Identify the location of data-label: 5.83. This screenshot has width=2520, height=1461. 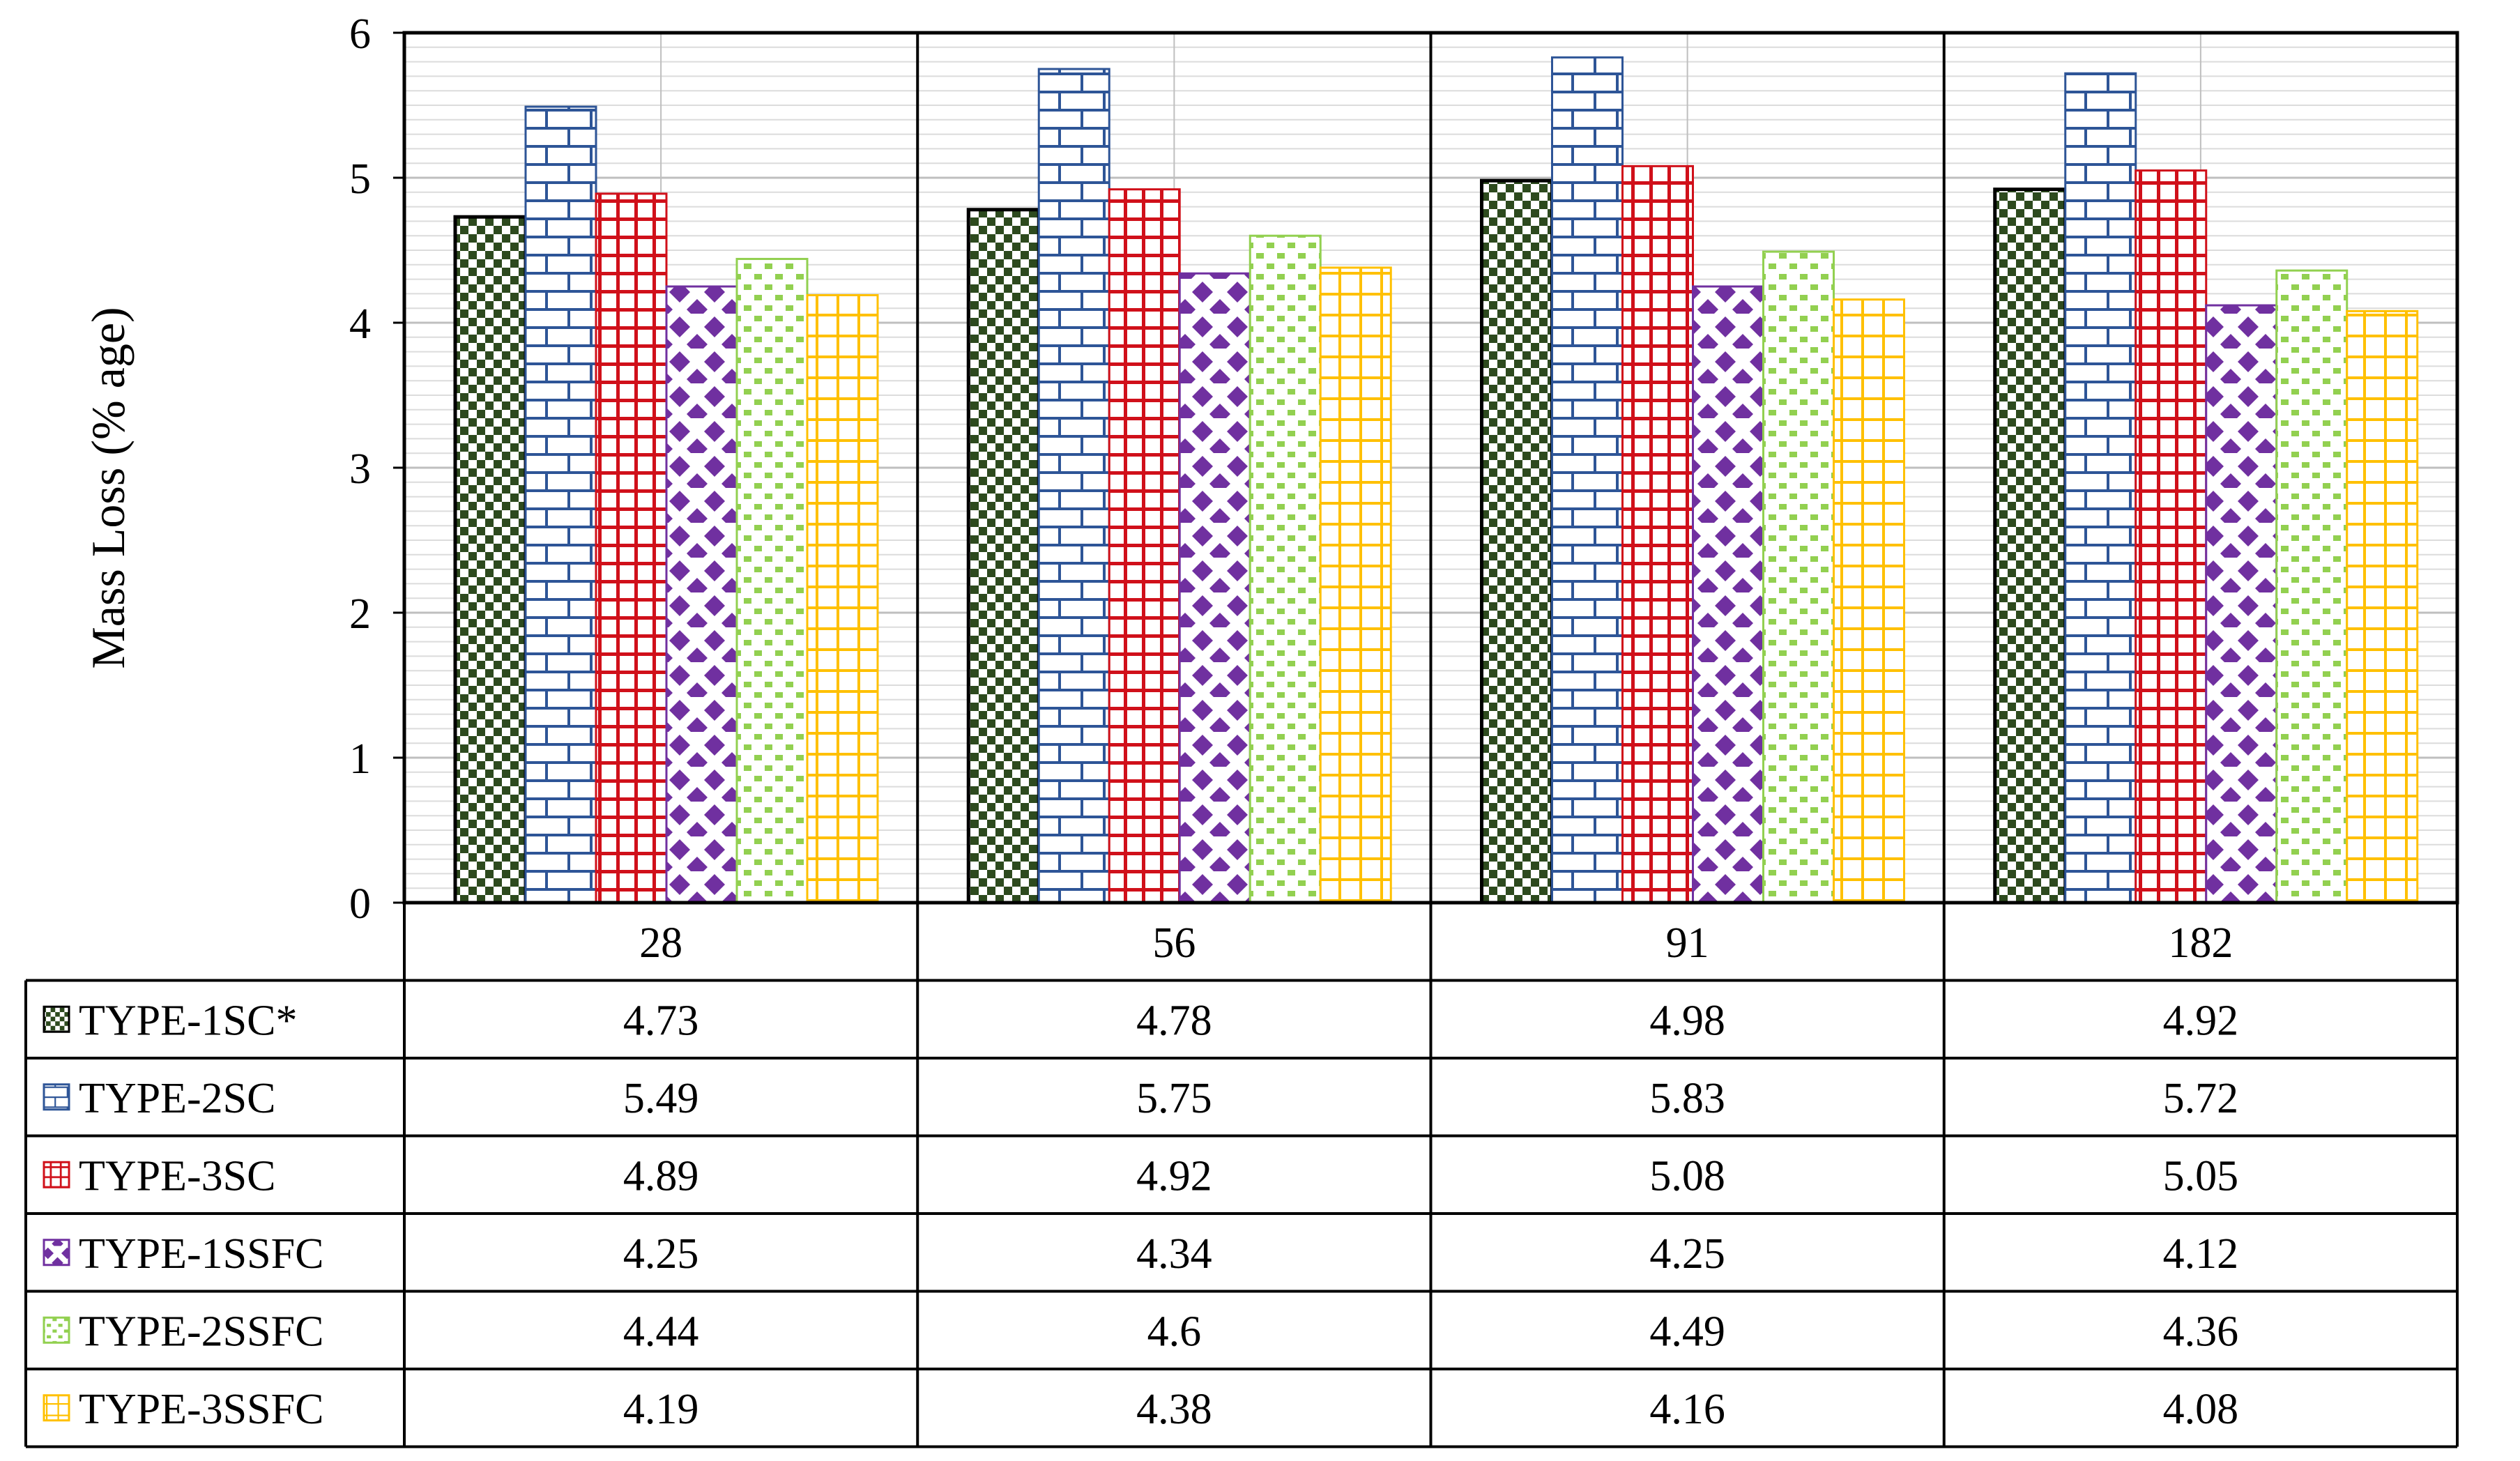
(1687, 1098).